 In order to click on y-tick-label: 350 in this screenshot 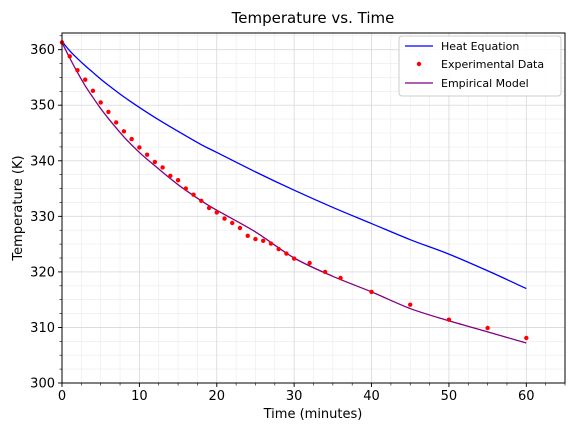, I will do `click(42, 106)`.